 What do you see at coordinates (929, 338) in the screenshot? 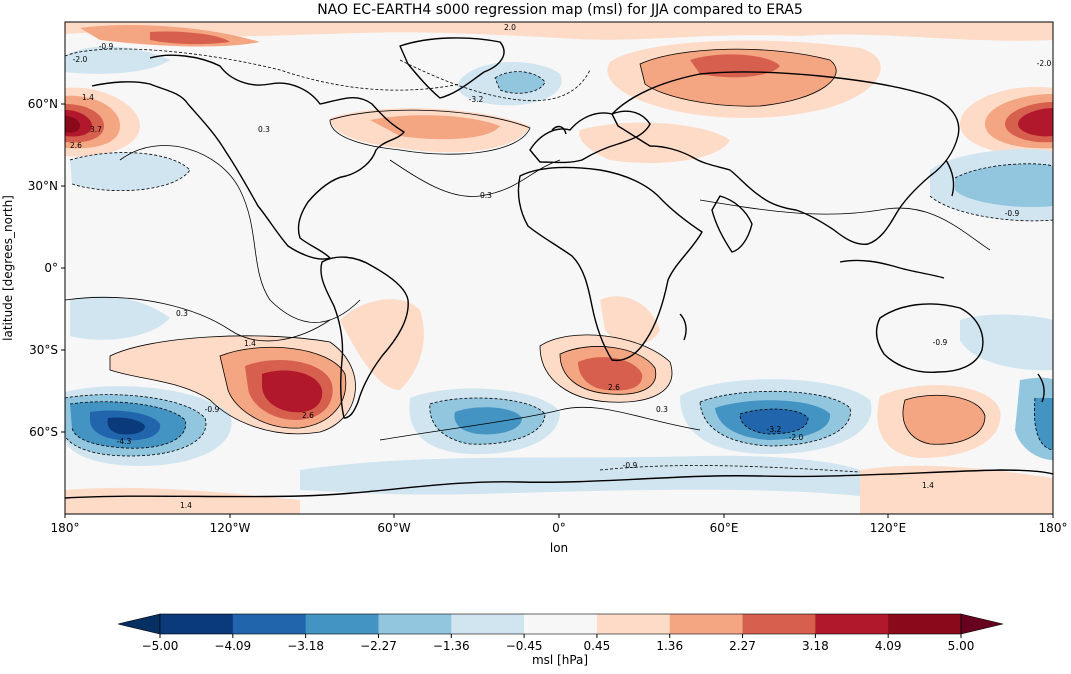
I see `australia-coast` at bounding box center [929, 338].